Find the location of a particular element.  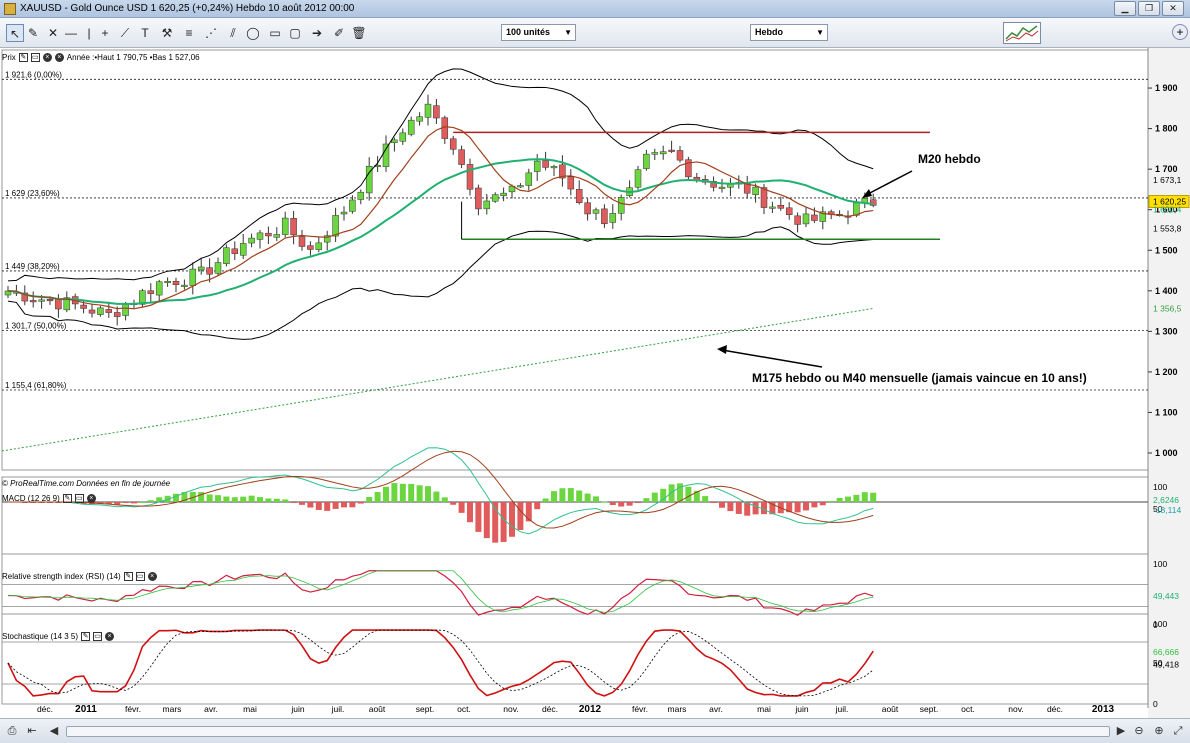

price-tick-label: 1 100 is located at coordinates (1166, 412).